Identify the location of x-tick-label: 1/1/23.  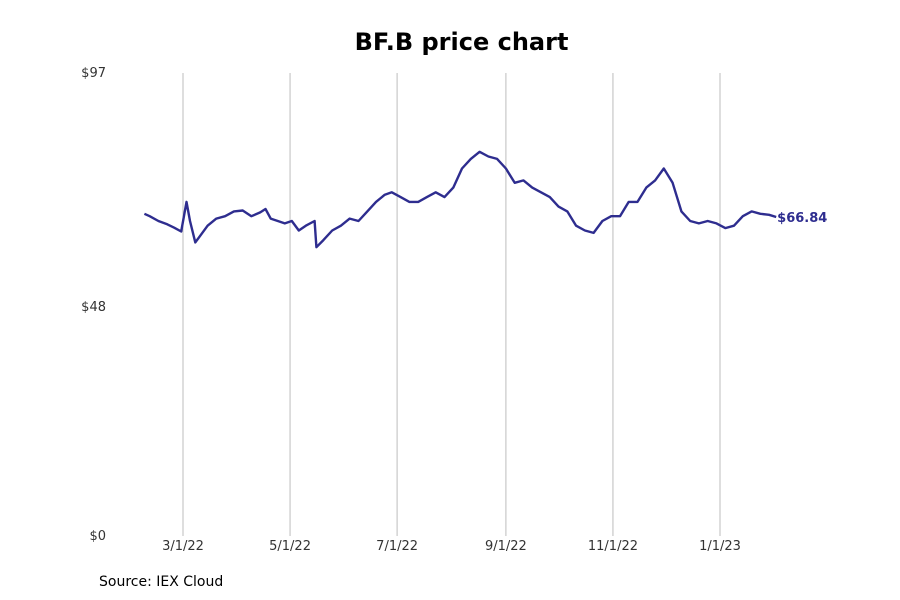
(720, 546).